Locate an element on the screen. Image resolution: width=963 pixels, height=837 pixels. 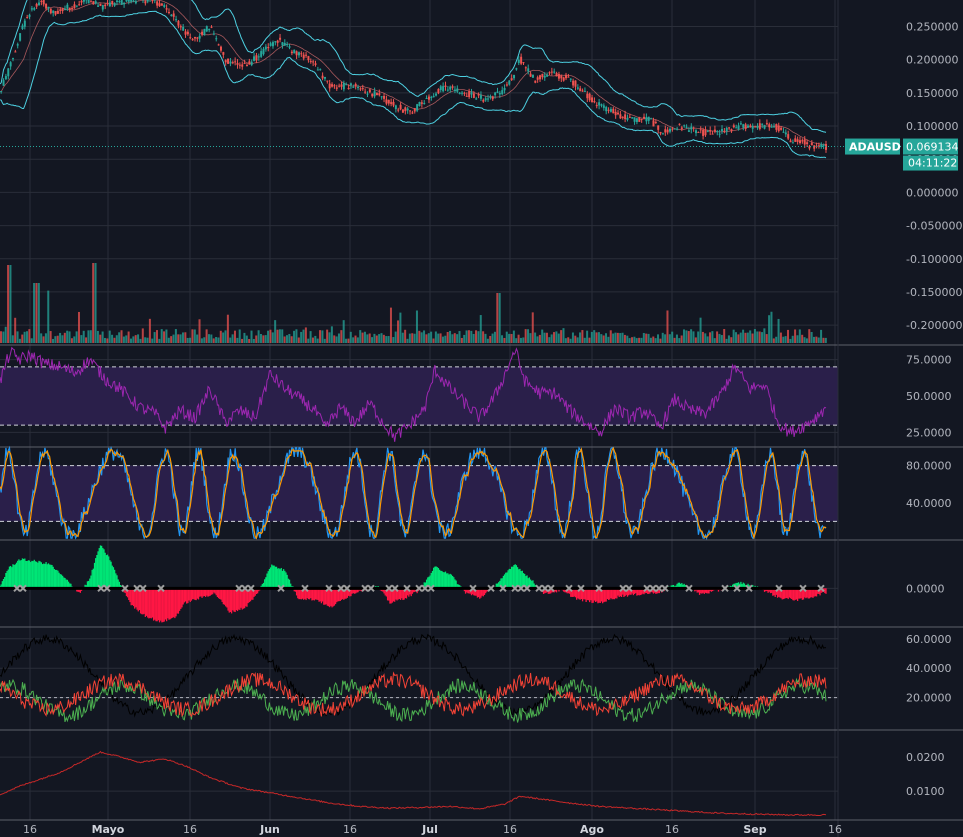
price-y-tick: -0.100000 is located at coordinates (934, 259).